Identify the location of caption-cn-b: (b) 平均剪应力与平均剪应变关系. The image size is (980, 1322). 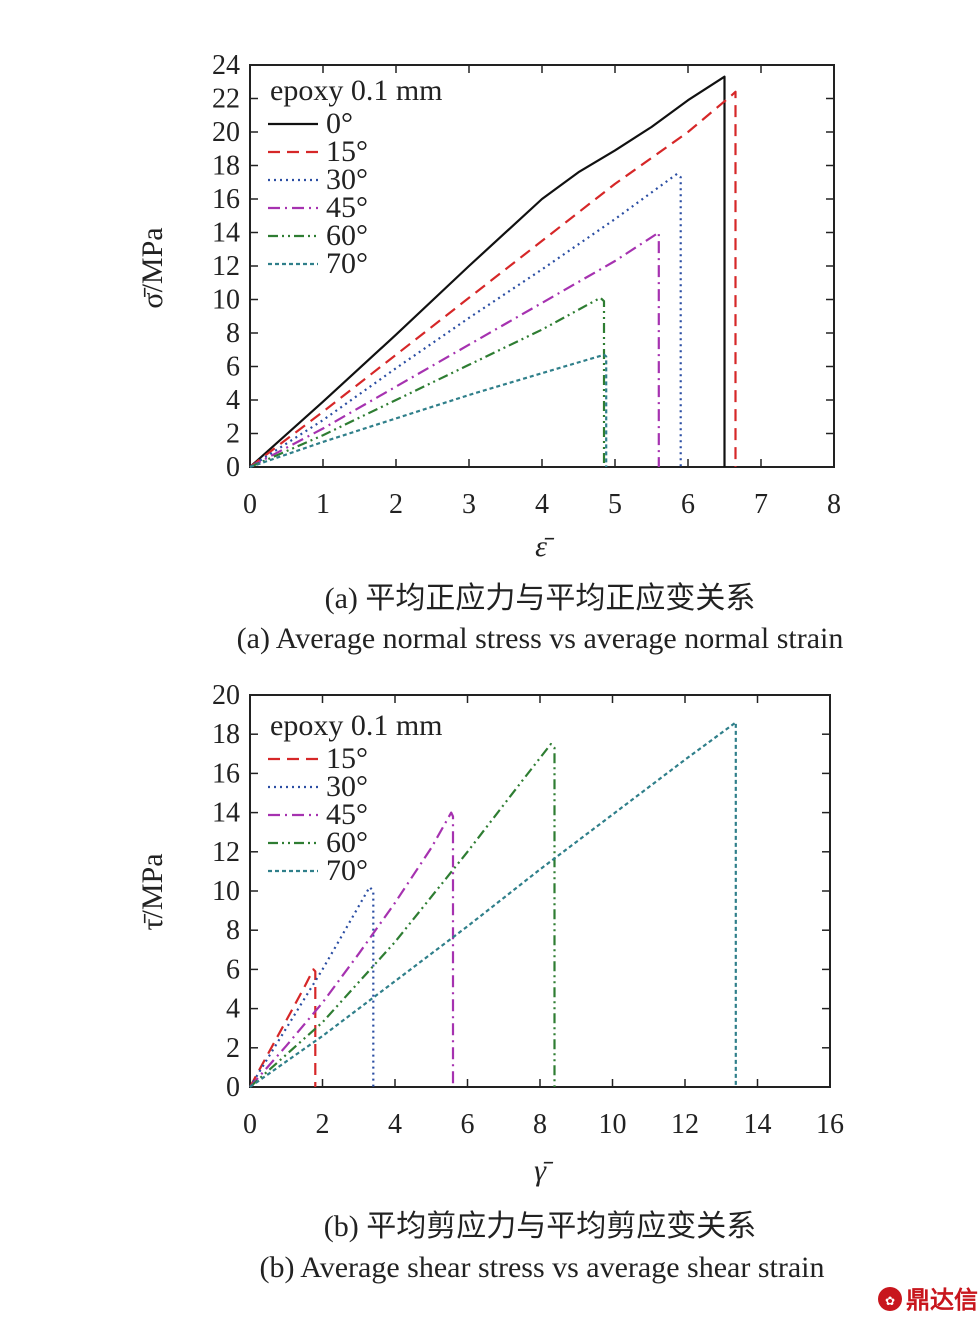
(540, 1226).